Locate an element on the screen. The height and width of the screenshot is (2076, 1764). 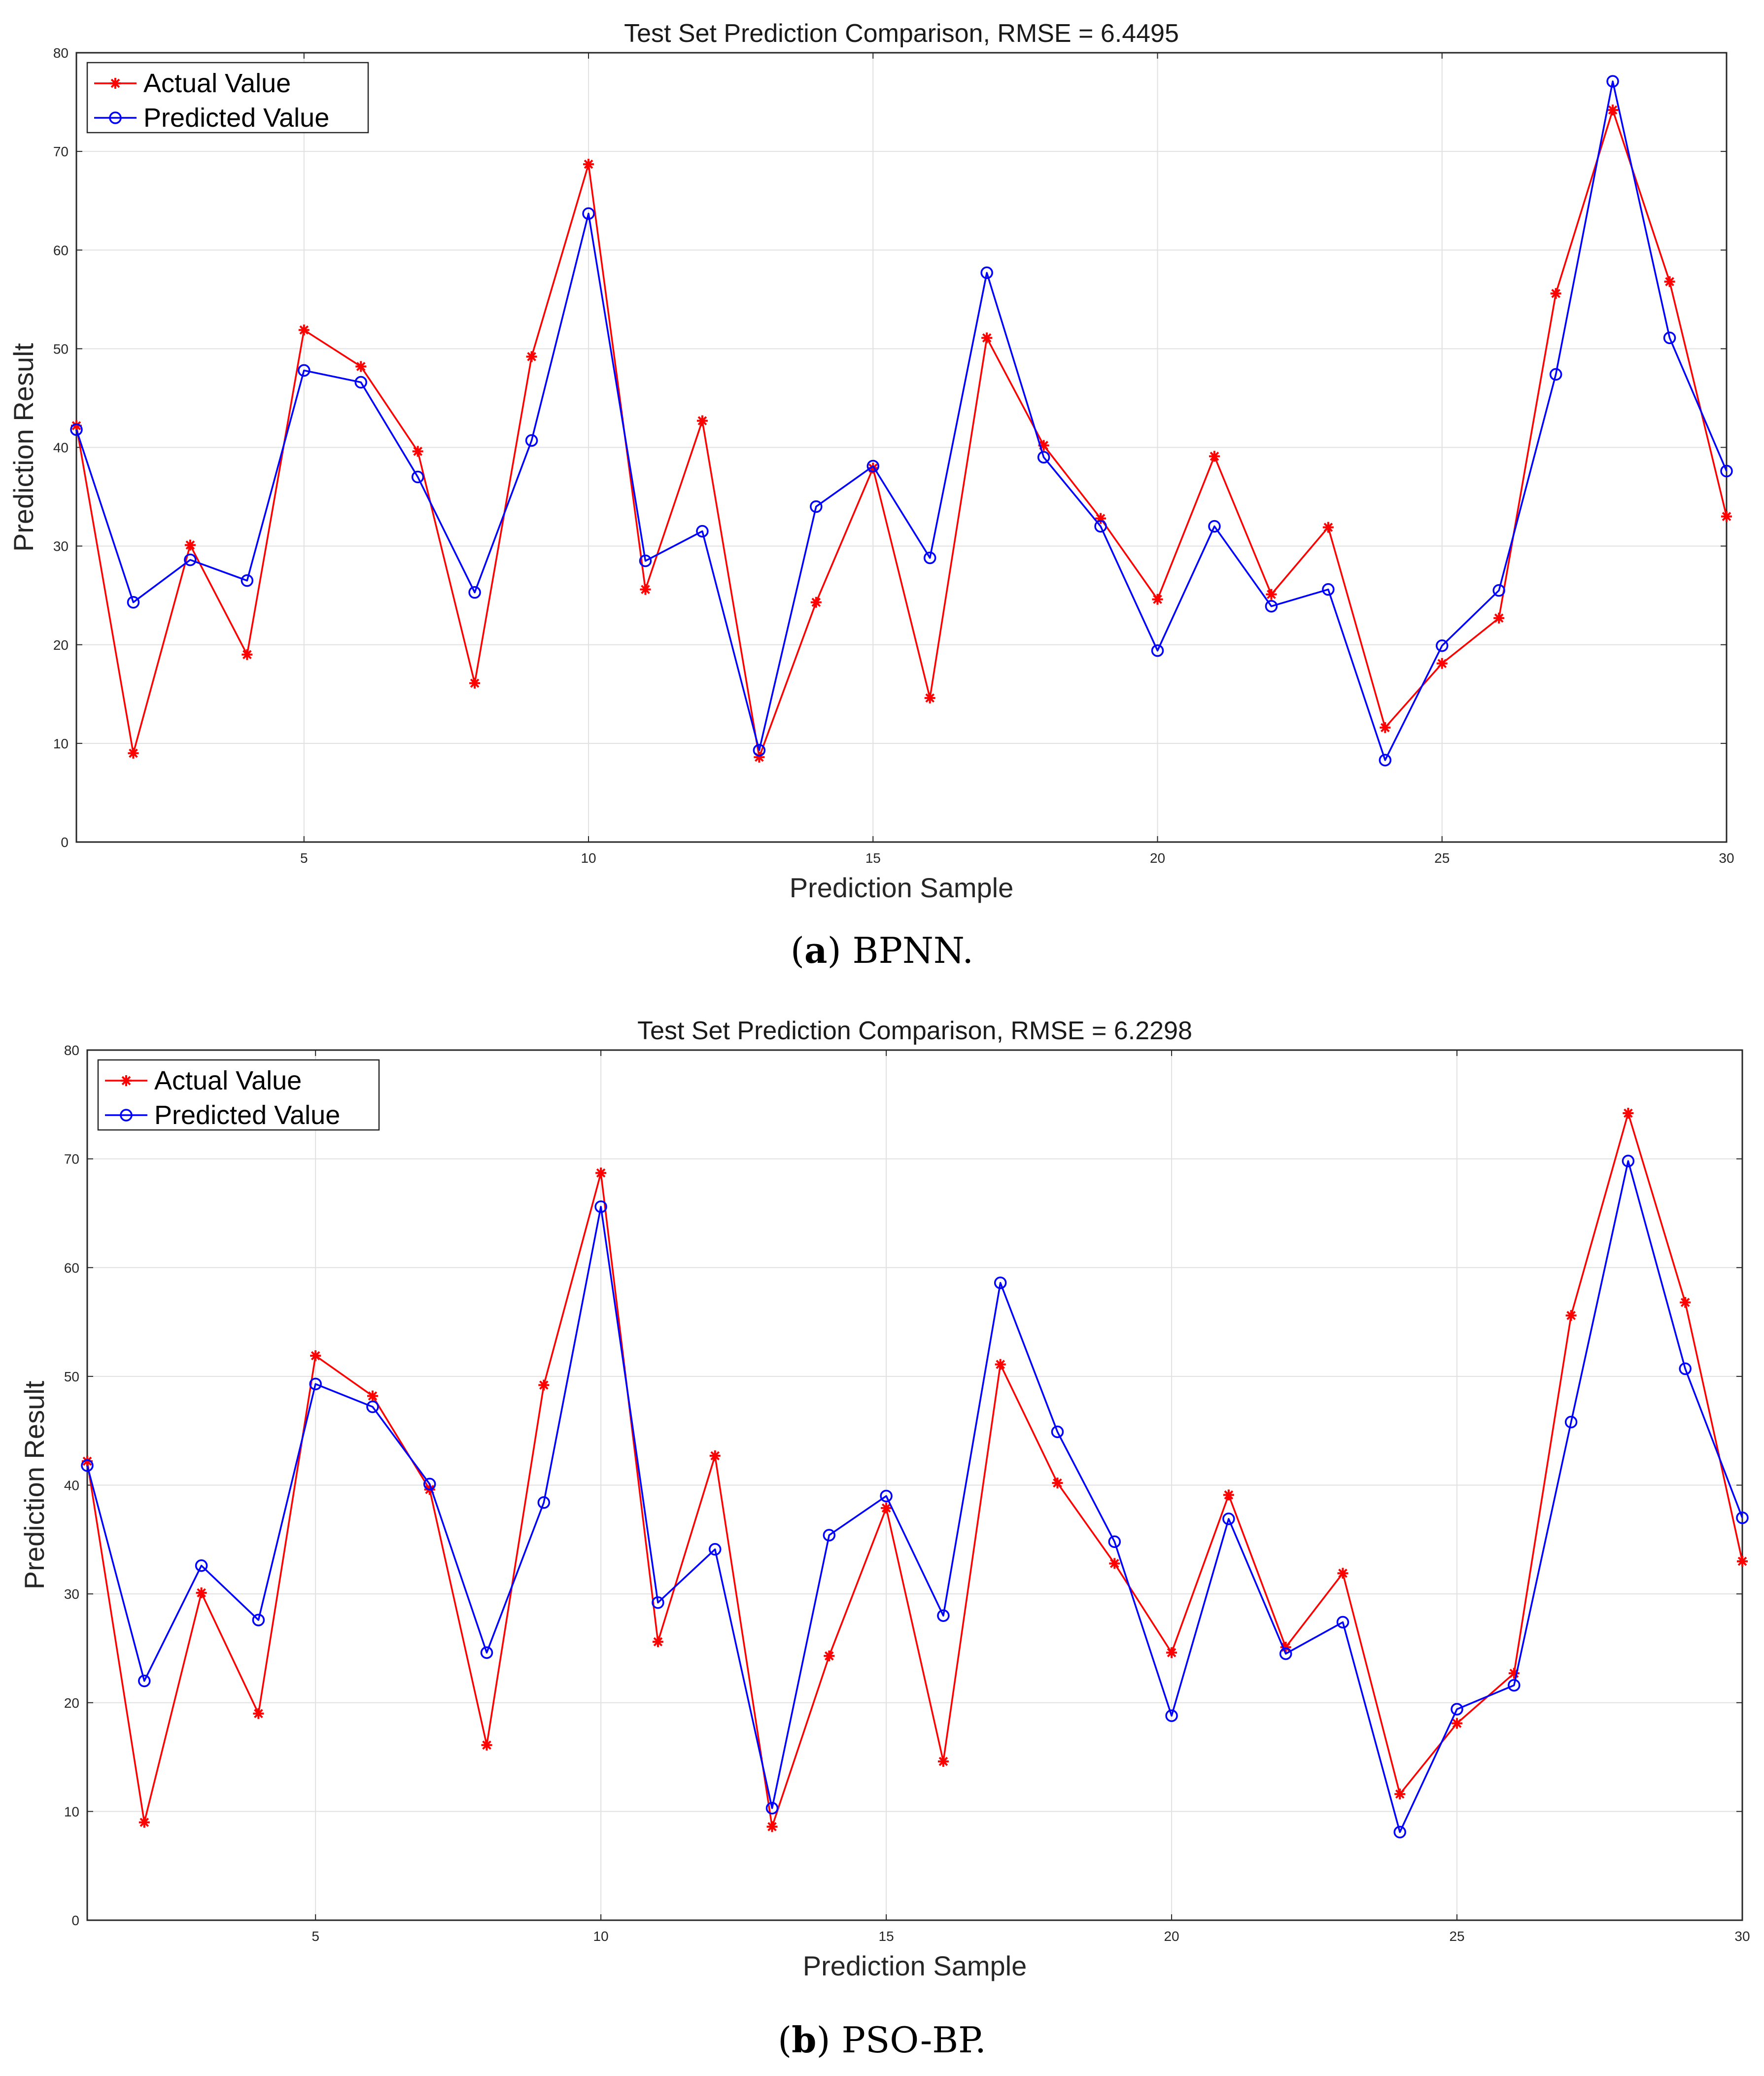
chart-b-ytick-label: 0 is located at coordinates (75, 1920).